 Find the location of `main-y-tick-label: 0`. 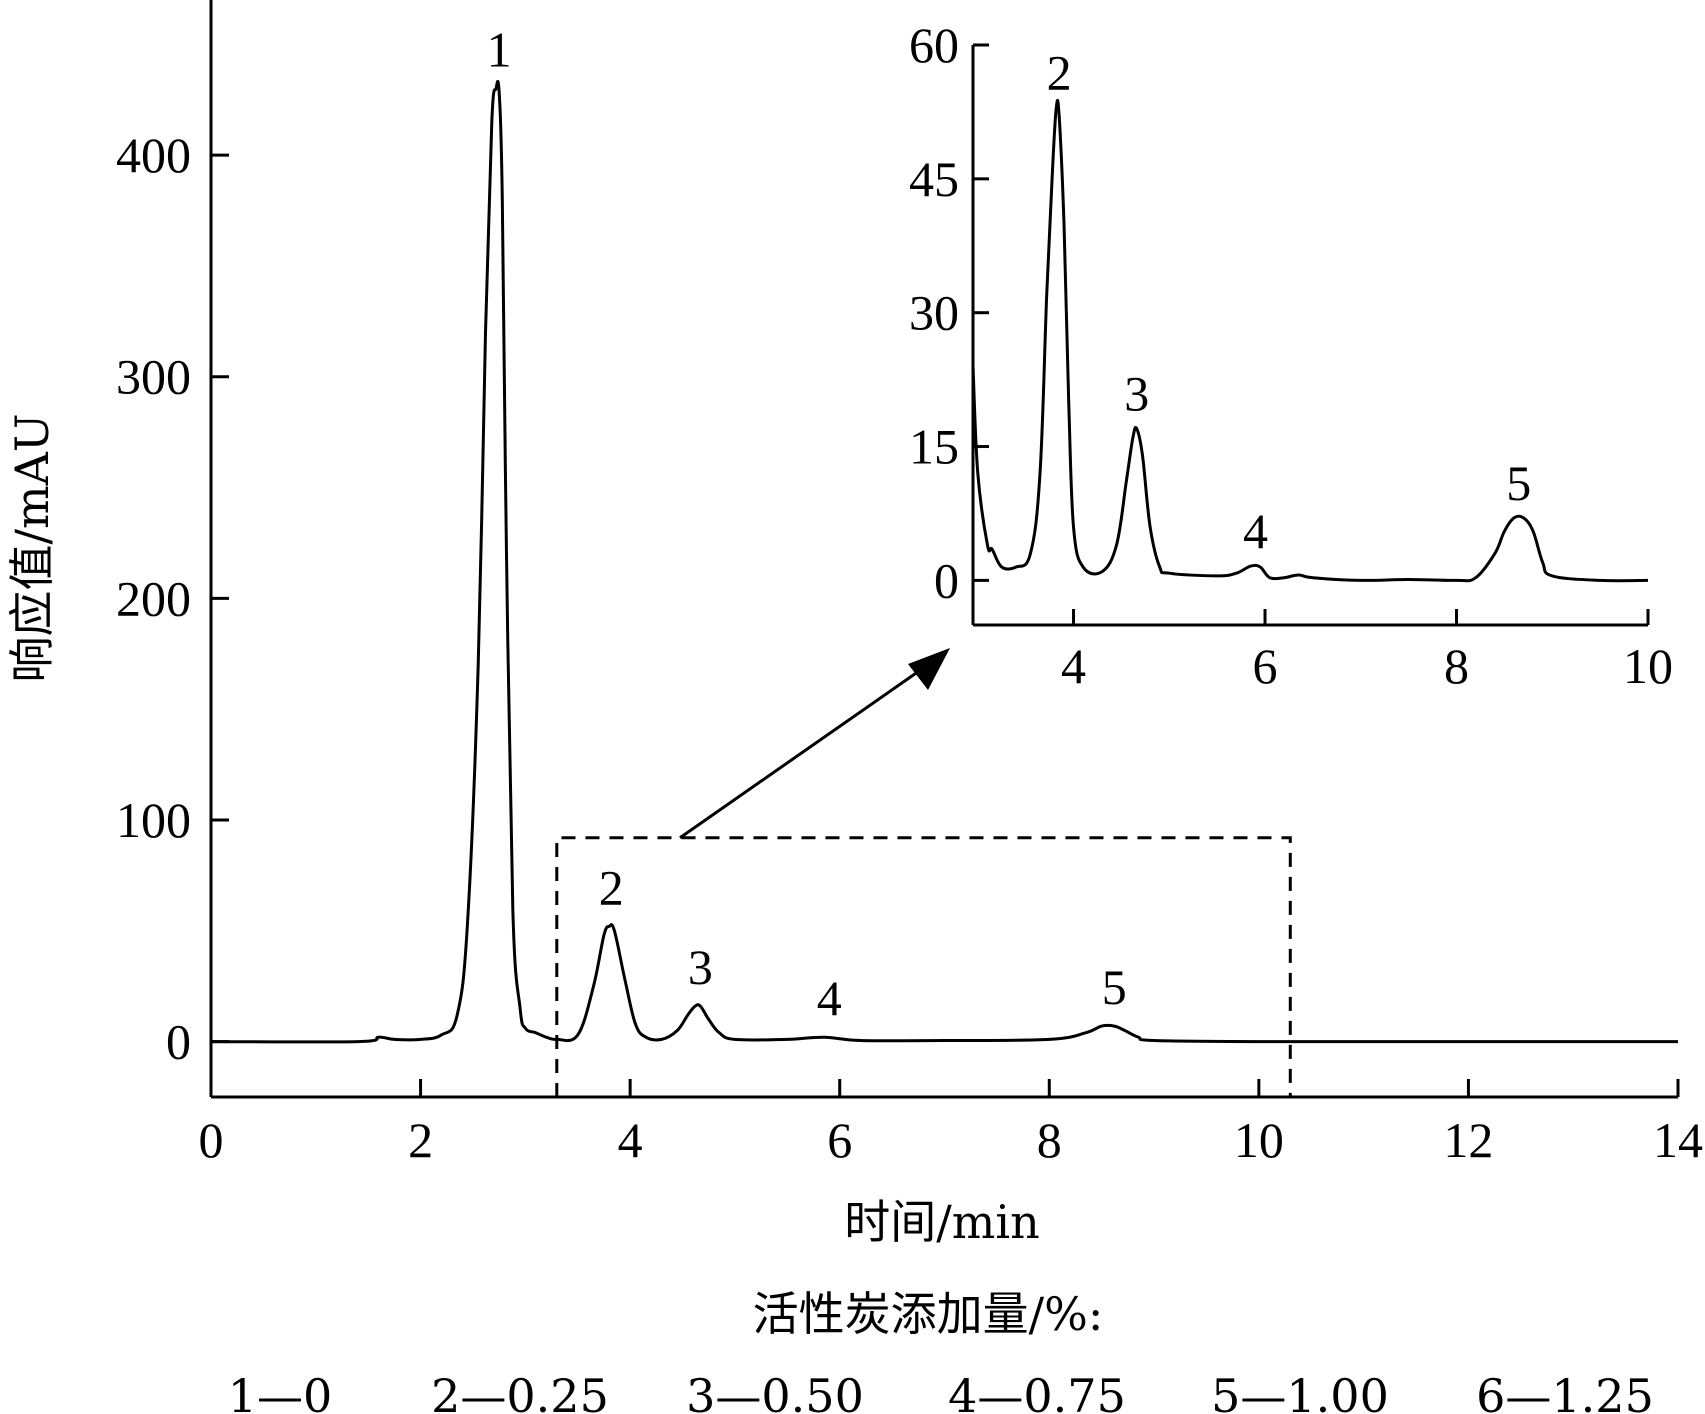

main-y-tick-label: 0 is located at coordinates (178, 1042).